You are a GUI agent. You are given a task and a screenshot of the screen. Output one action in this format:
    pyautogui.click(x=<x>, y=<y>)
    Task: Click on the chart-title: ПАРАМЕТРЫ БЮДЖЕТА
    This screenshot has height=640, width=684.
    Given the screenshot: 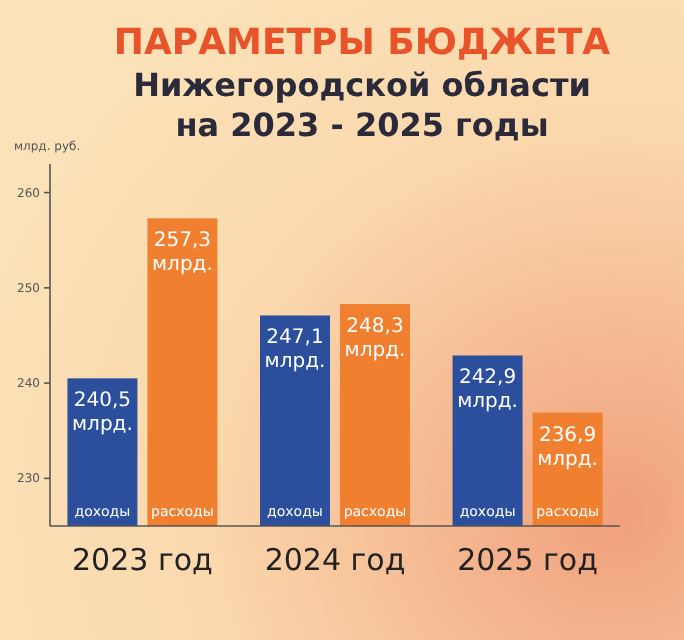 What is the action you would take?
    pyautogui.click(x=362, y=43)
    